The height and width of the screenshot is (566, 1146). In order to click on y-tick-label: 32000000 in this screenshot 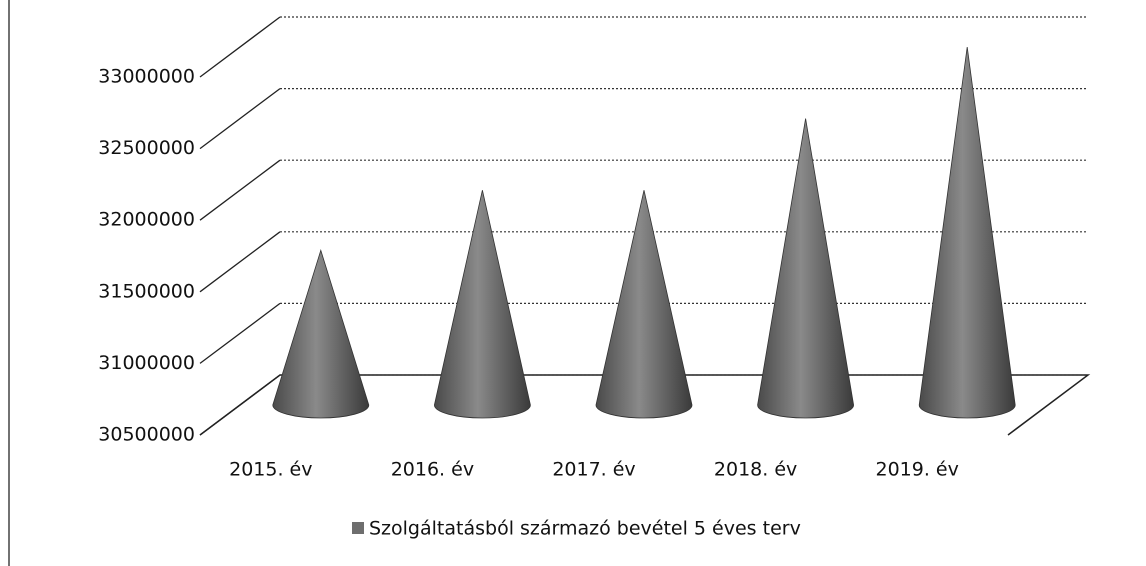, I will do `click(146, 220)`.